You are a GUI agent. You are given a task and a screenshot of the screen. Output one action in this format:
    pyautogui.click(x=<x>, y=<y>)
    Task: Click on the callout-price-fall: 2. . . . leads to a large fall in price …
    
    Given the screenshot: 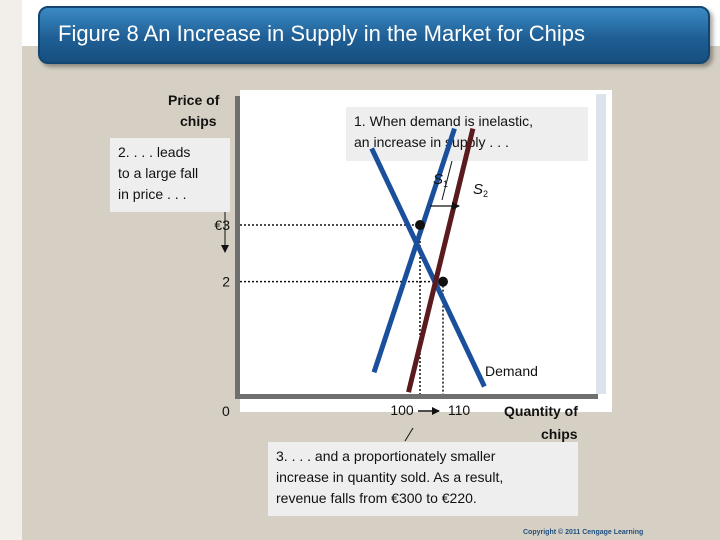 What is the action you would take?
    pyautogui.click(x=170, y=175)
    